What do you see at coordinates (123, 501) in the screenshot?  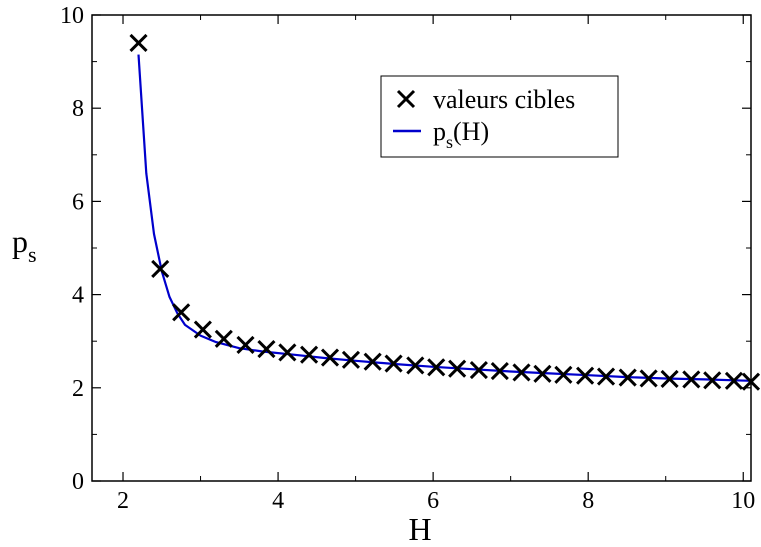 I see `x-tick-label: 2` at bounding box center [123, 501].